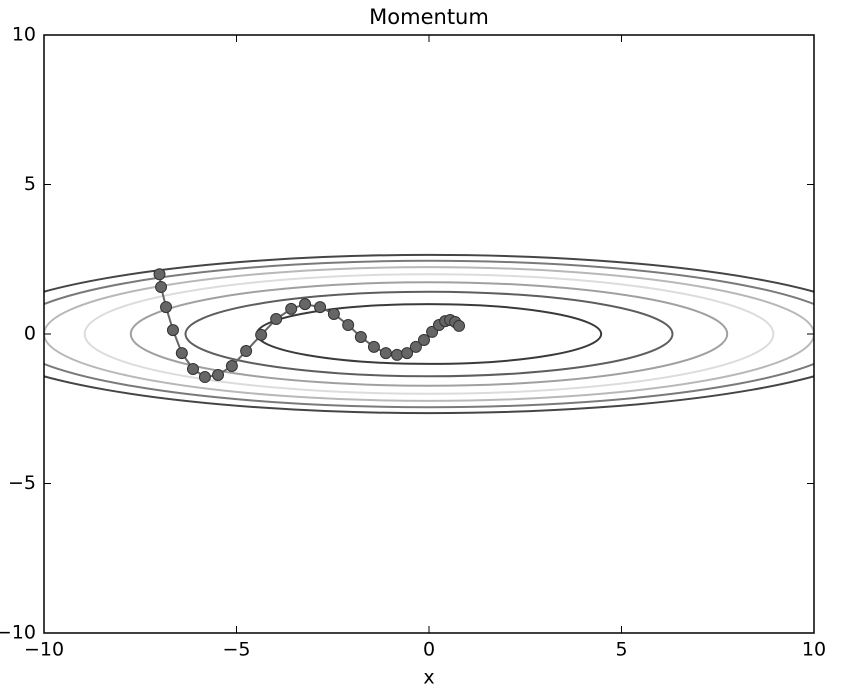  I want to click on x-tick-label: 5, so click(621, 650).